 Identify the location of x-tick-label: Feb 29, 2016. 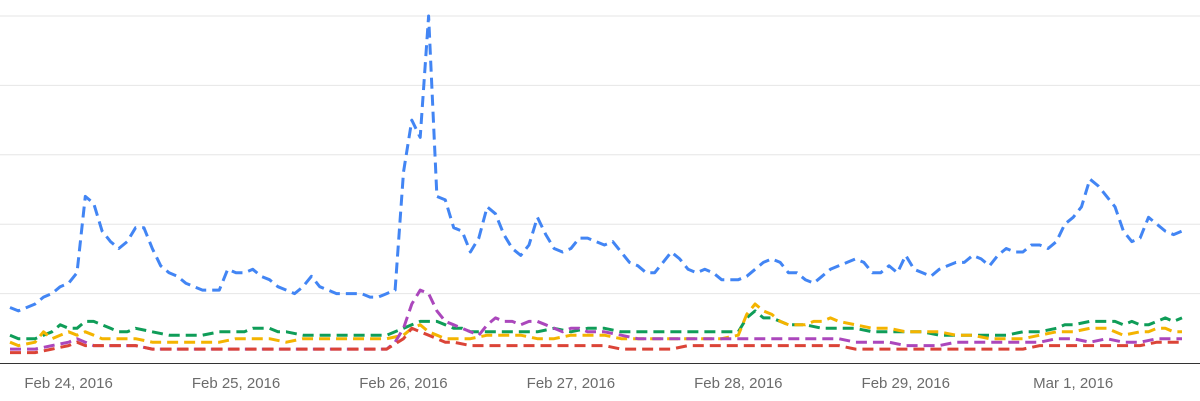
(906, 383).